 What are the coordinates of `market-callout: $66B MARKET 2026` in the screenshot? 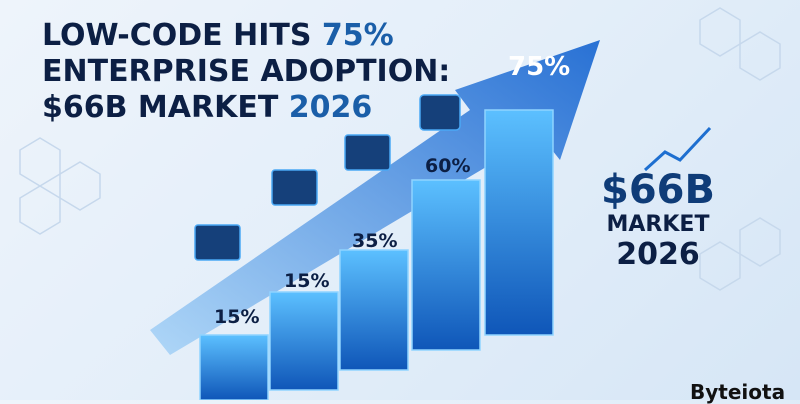 It's located at (658, 220).